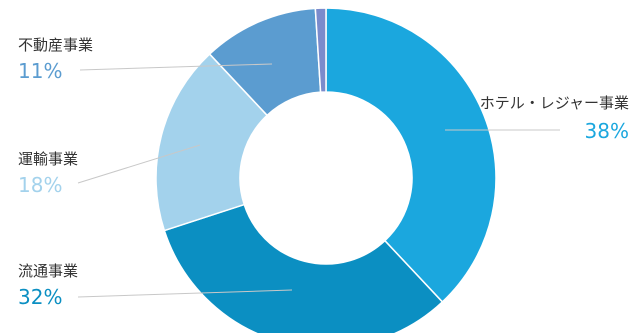  I want to click on slice-value-4: 11%, so click(40, 71).